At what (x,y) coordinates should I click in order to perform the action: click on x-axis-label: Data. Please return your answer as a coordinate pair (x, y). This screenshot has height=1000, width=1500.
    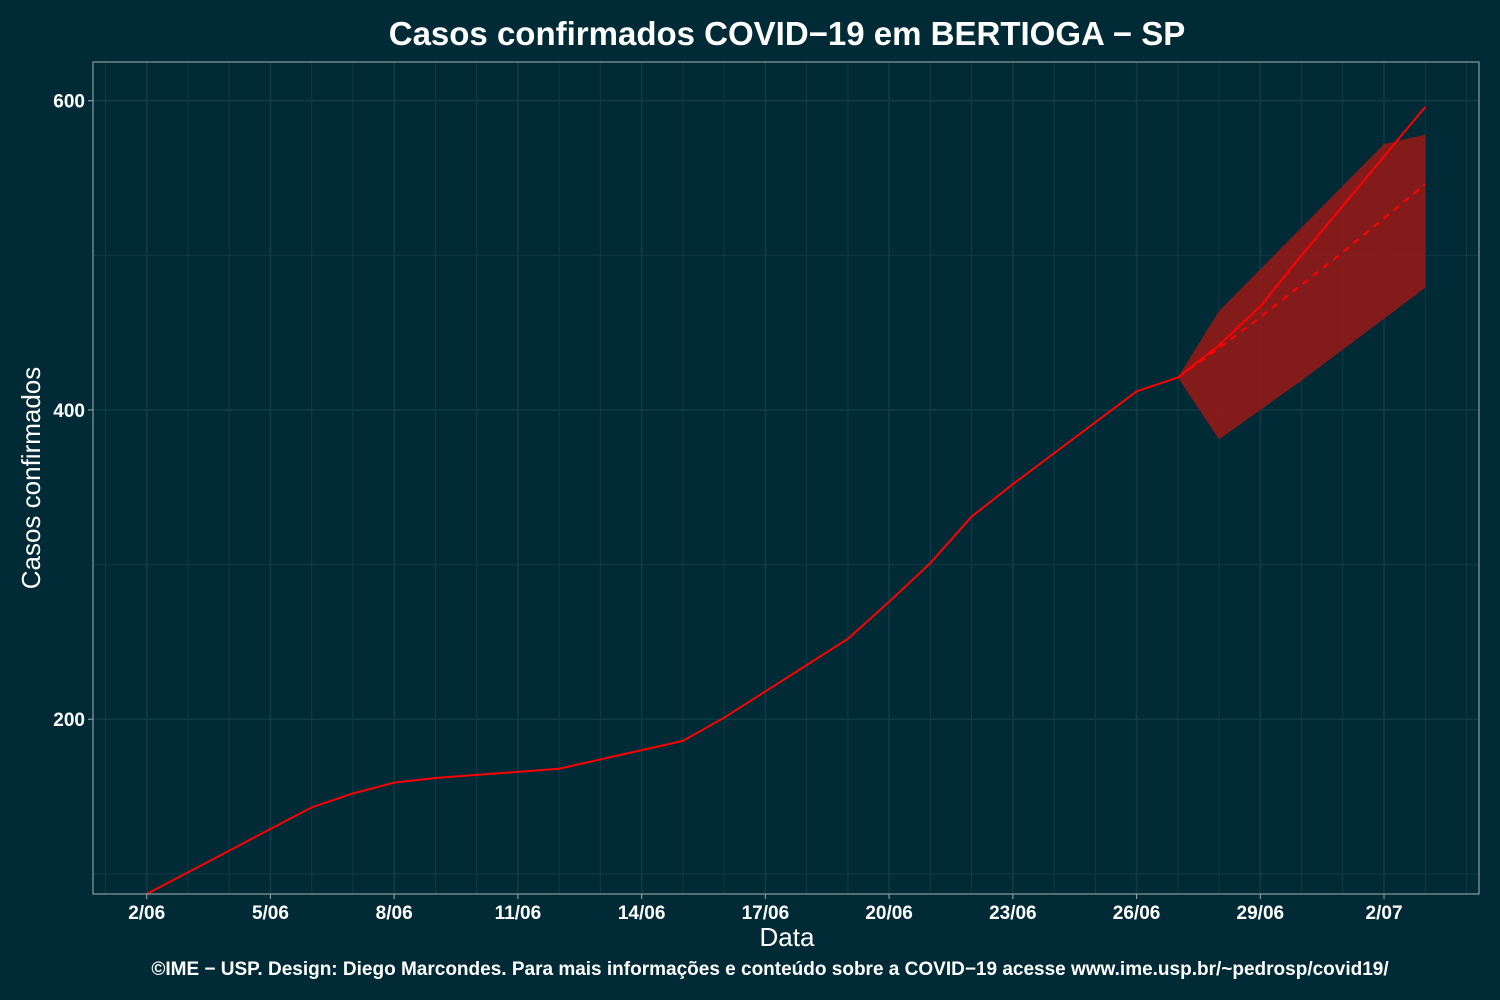
    Looking at the image, I should click on (787, 937).